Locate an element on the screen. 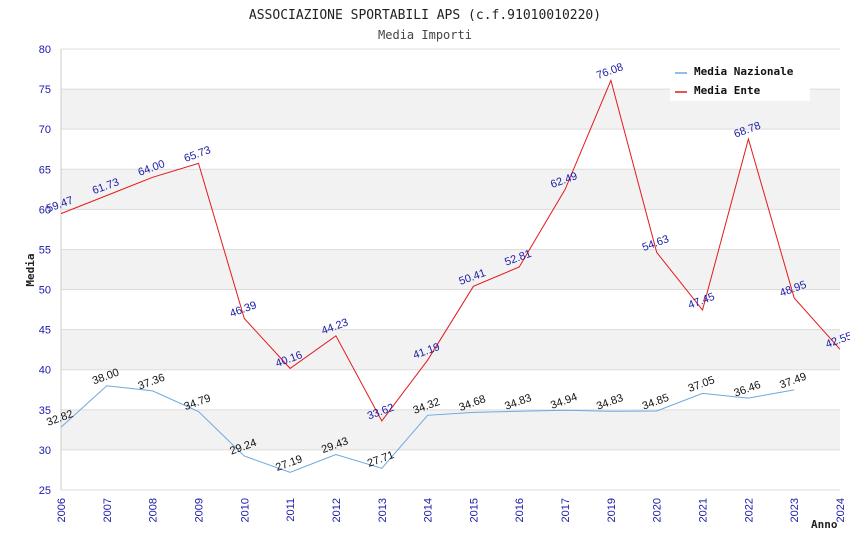  y-tick-label: 80 is located at coordinates (45, 50).